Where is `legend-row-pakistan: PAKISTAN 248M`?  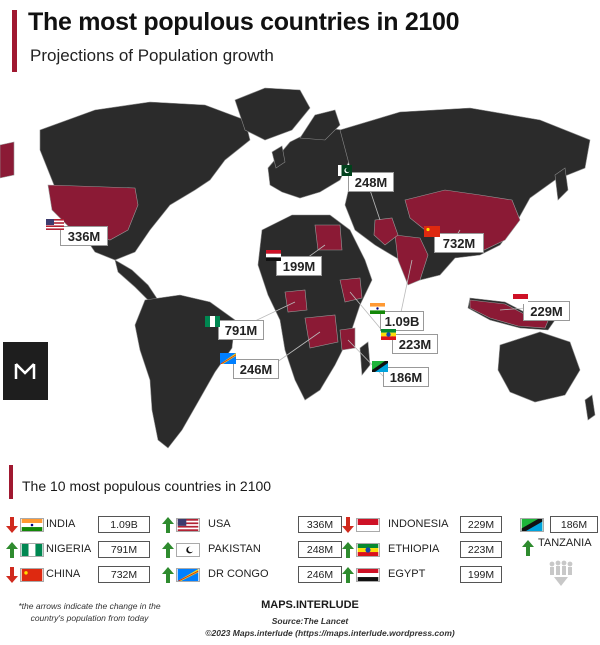
legend-row-pakistan: PAKISTAN 248M is located at coordinates (252, 550).